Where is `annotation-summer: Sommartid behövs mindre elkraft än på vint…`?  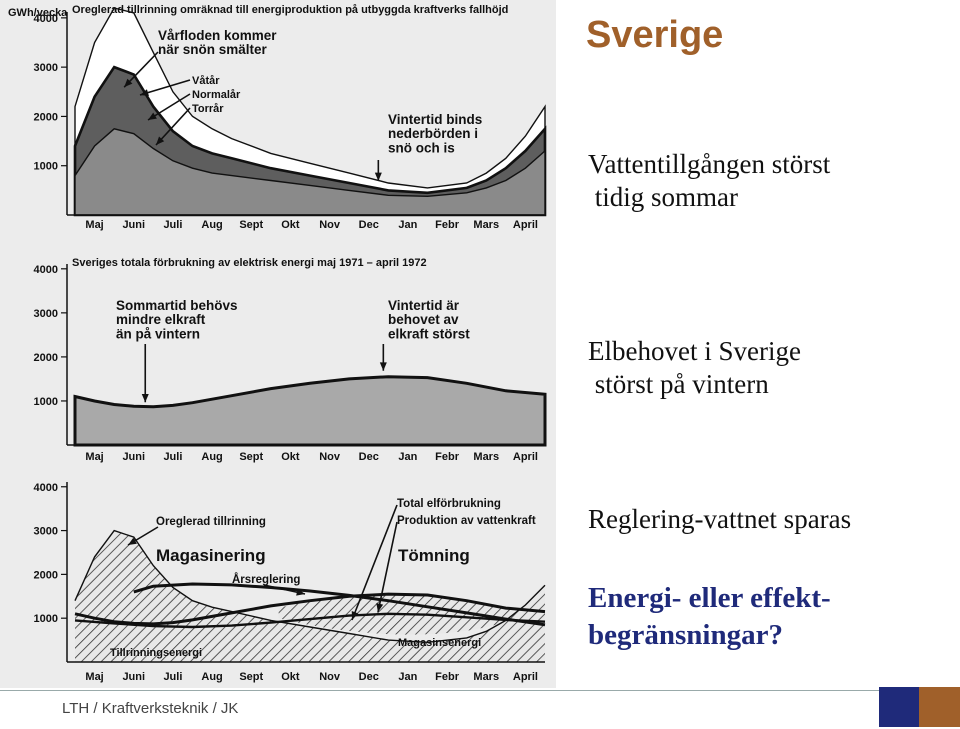 annotation-summer: Sommartid behövs mindre elkraft än på vint… is located at coordinates (177, 319).